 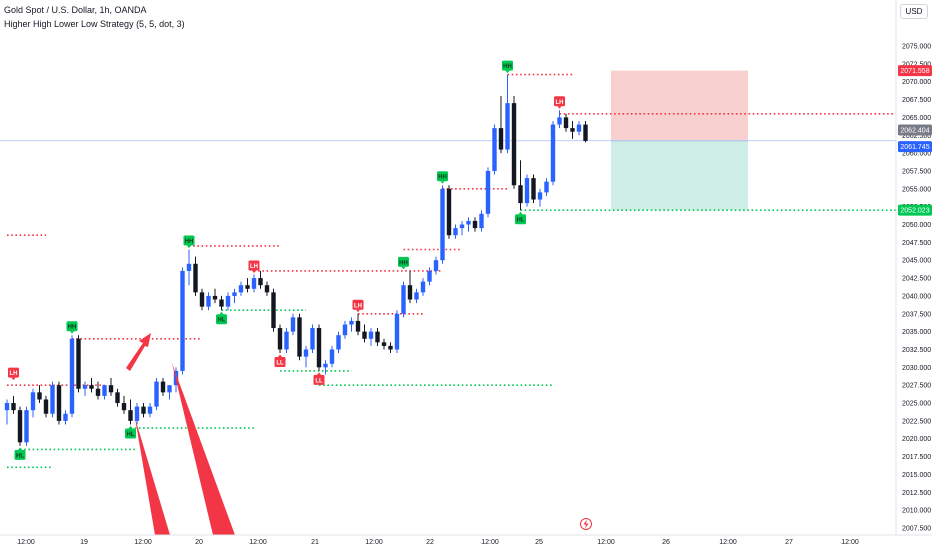 What do you see at coordinates (916, 332) in the screenshot?
I see `price-tick-label: 2035.000` at bounding box center [916, 332].